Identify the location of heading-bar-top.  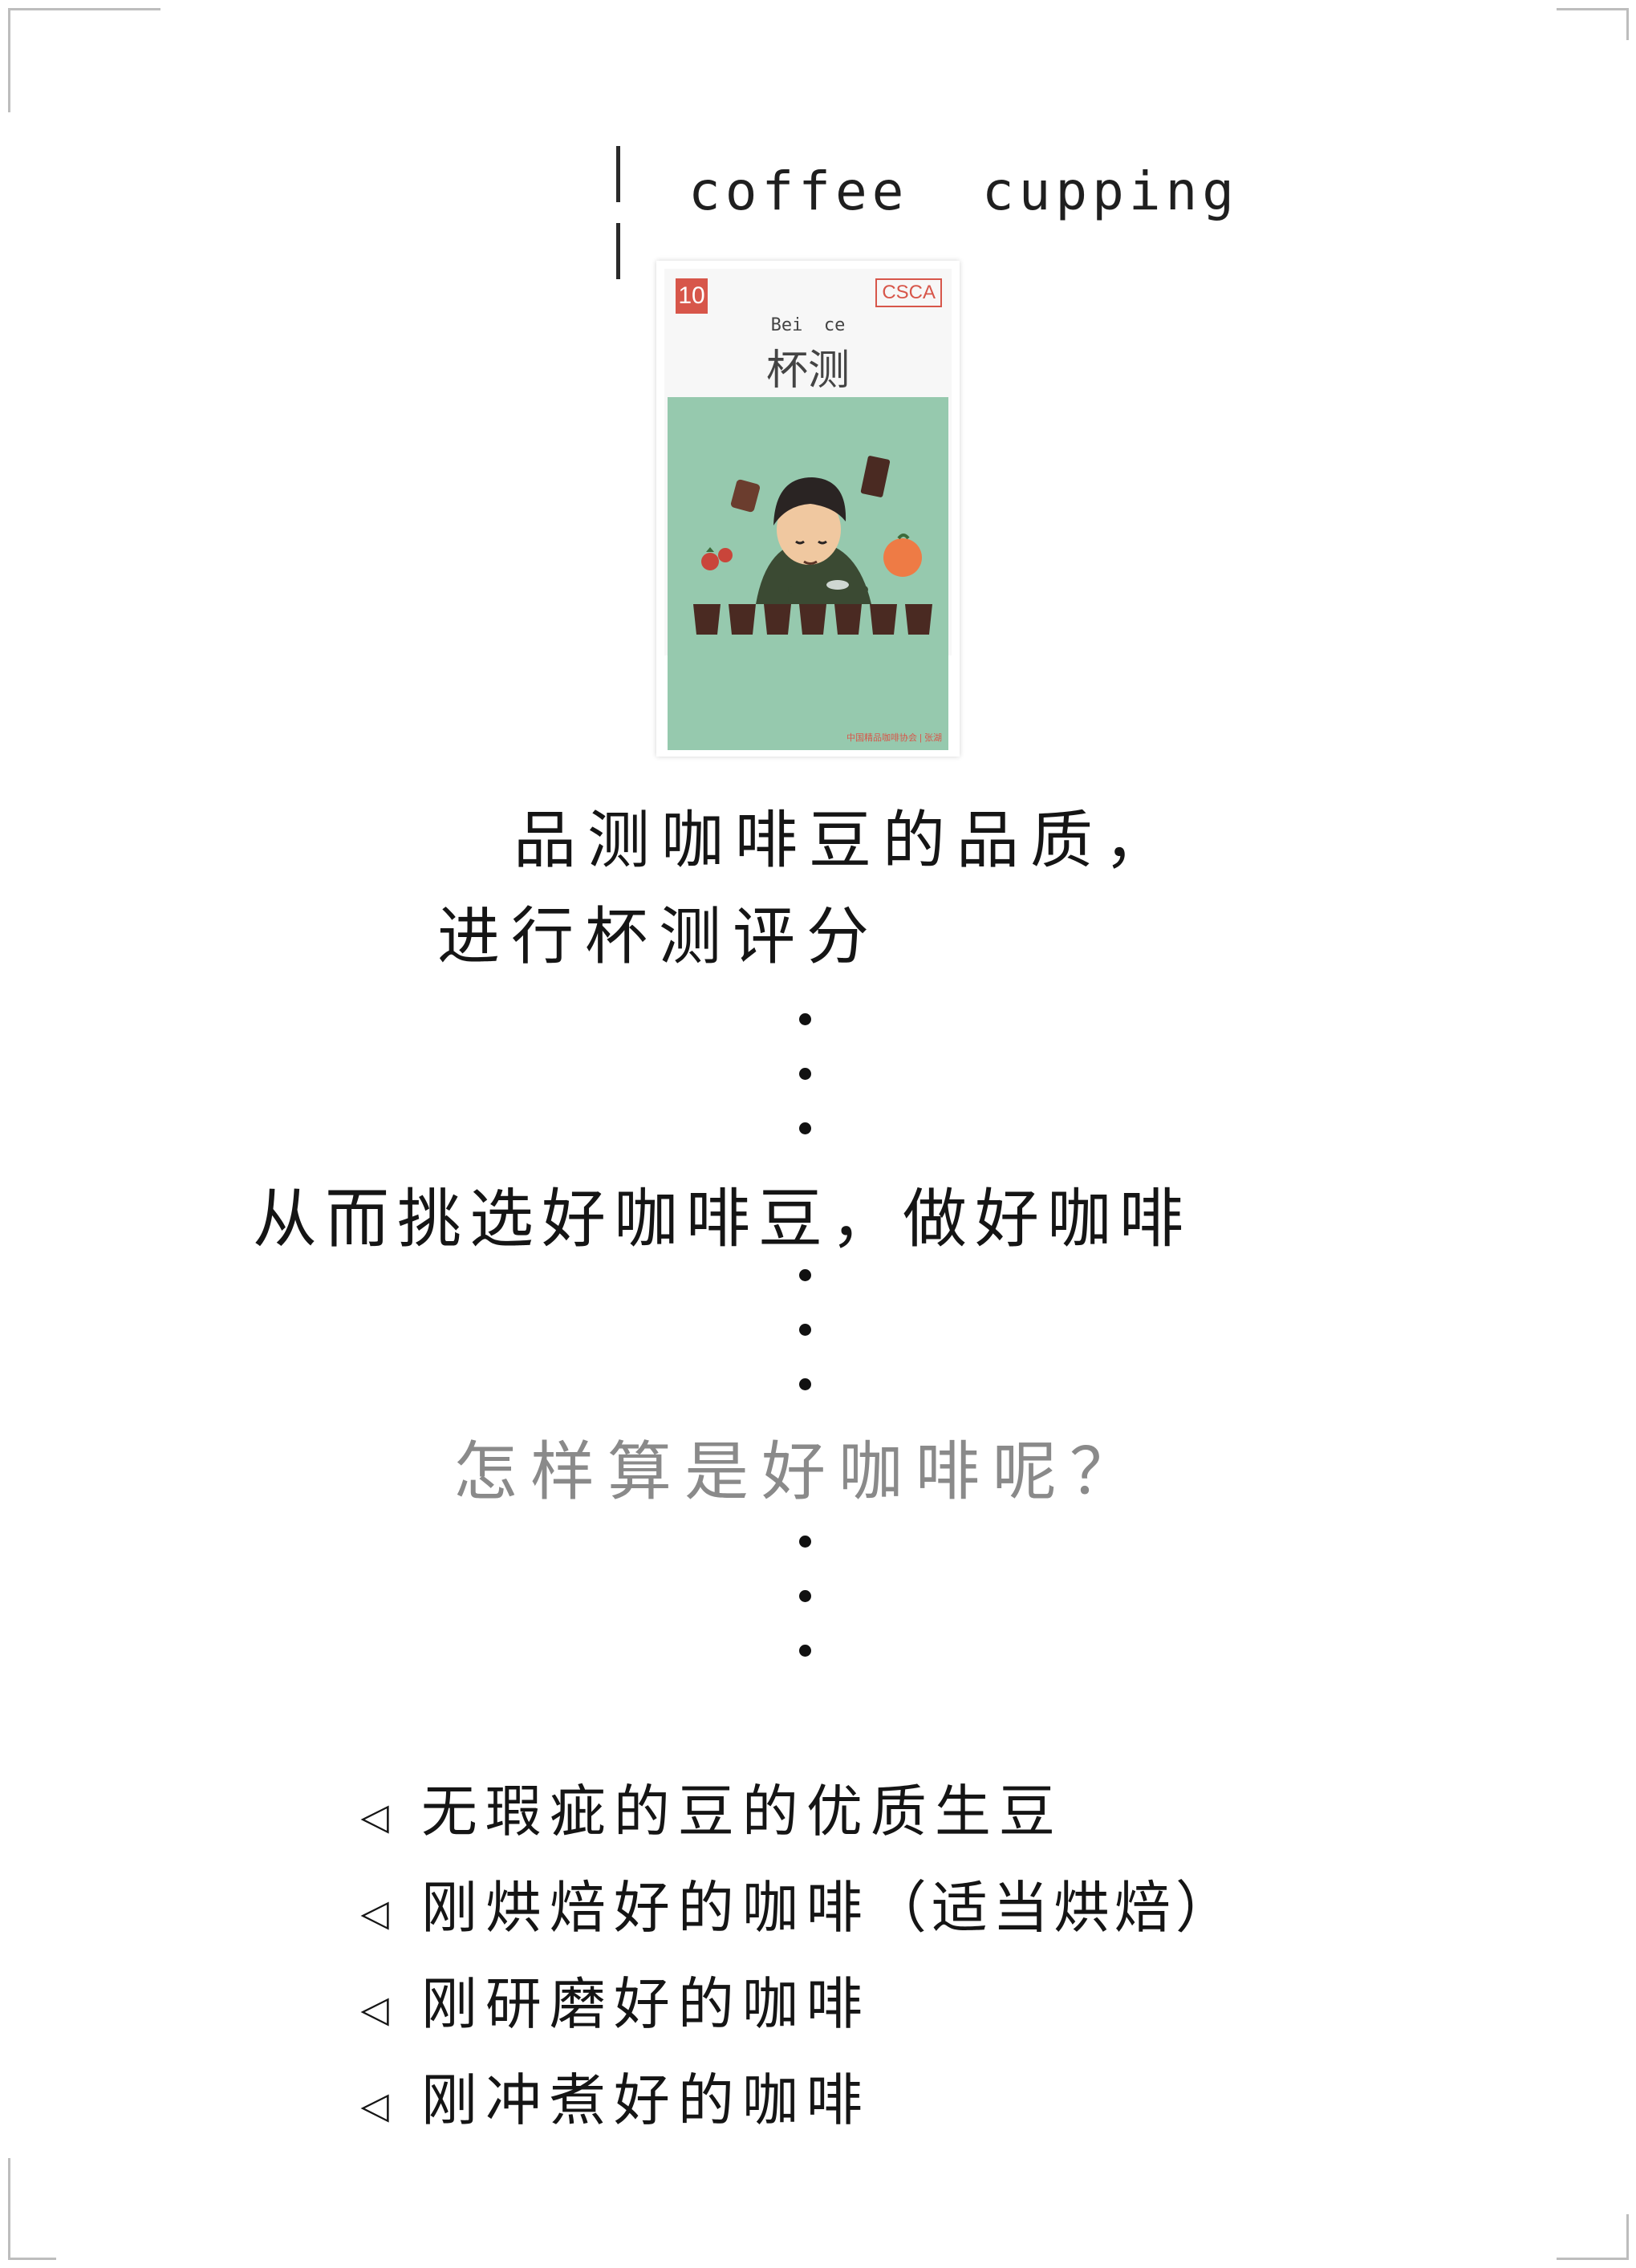
(618, 174).